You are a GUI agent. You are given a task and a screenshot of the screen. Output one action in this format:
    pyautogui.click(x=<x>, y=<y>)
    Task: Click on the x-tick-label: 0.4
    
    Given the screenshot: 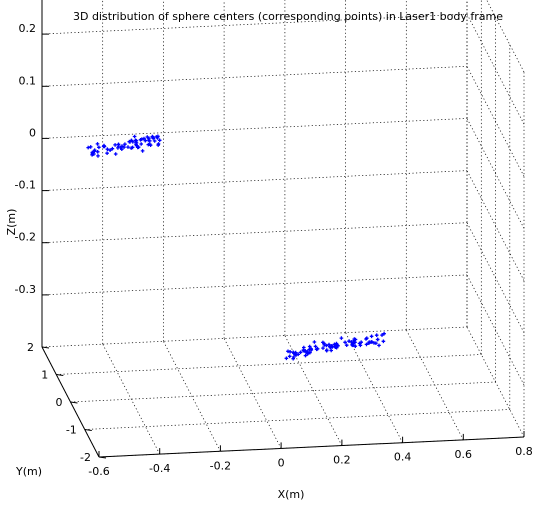 What is the action you would take?
    pyautogui.click(x=403, y=457)
    